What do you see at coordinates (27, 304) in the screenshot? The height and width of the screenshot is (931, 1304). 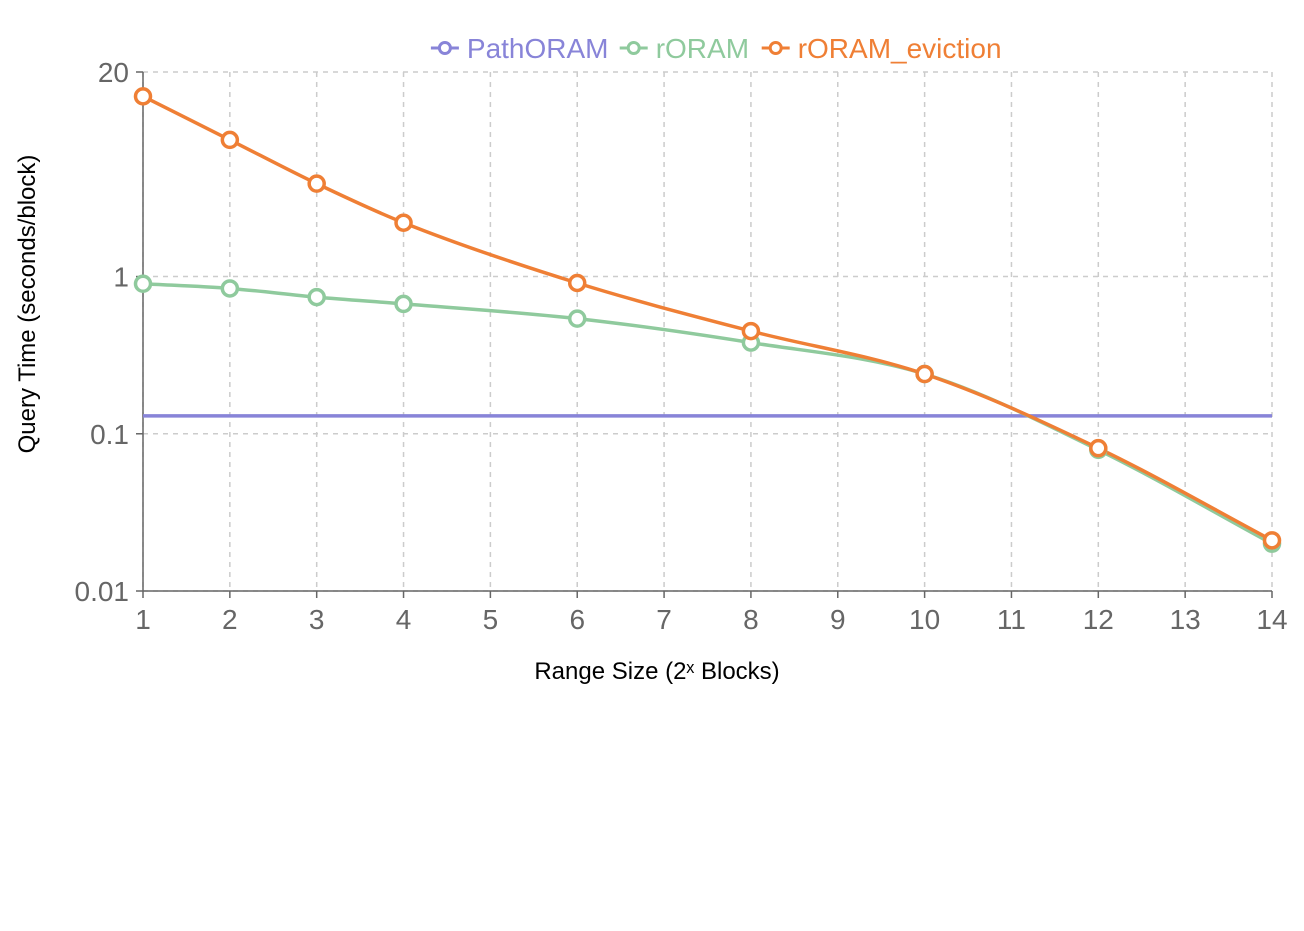 I see `y-axis-title: Query Time (seconds/block)` at bounding box center [27, 304].